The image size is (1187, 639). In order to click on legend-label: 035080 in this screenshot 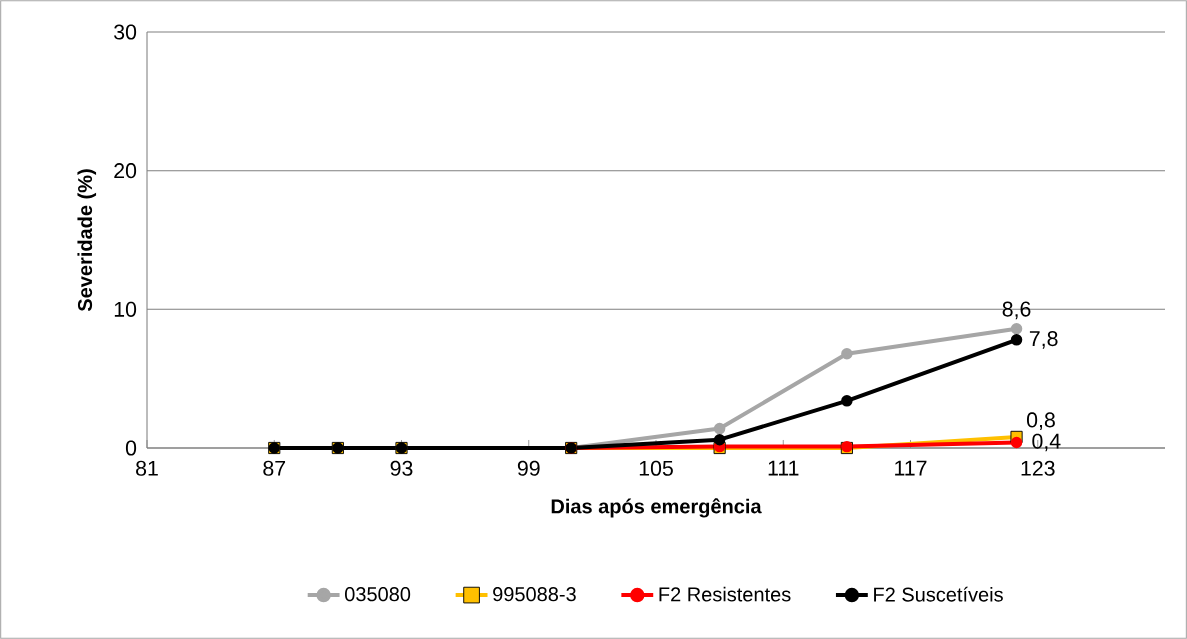, I will do `click(378, 594)`.